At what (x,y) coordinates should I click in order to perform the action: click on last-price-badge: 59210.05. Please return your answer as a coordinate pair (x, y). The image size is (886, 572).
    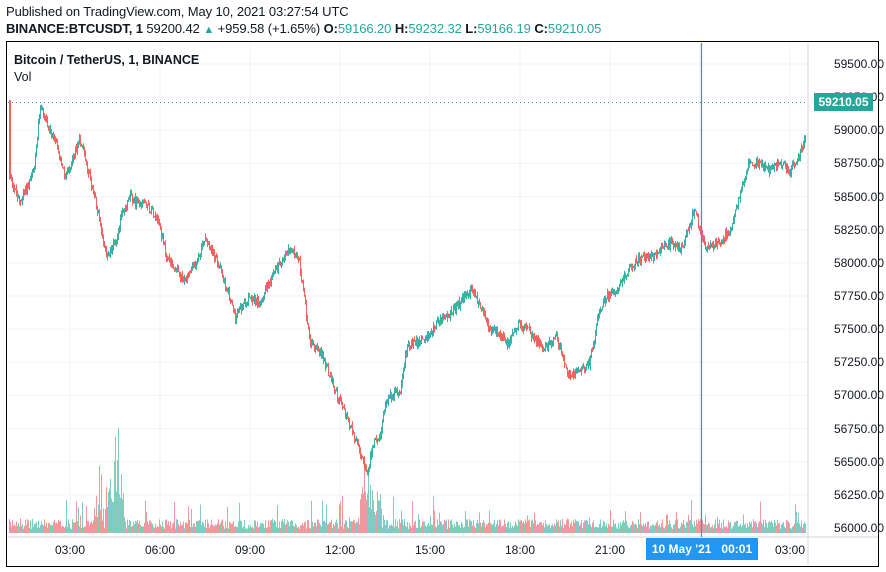
    Looking at the image, I should click on (843, 102).